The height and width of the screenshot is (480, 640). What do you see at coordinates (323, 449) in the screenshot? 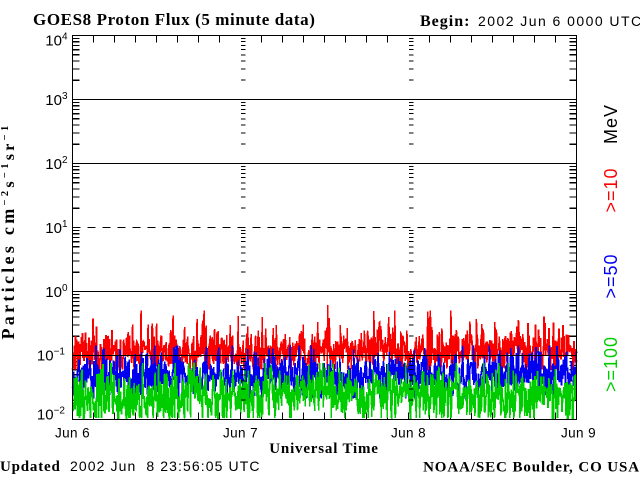
I see `svg-text: Universal Time` at bounding box center [323, 449].